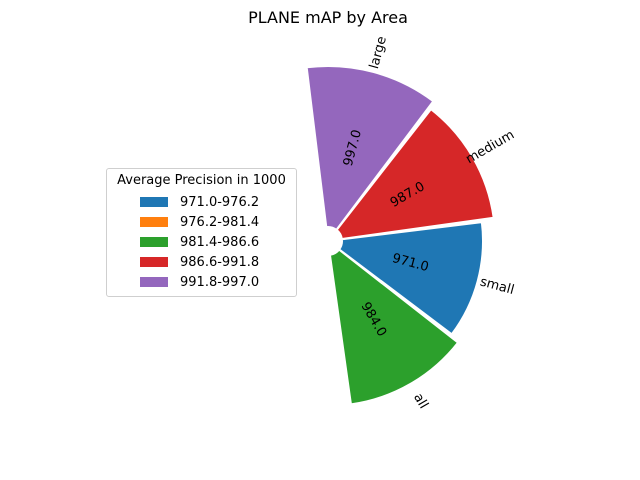  I want to click on wedge-medium, so click(415, 174).